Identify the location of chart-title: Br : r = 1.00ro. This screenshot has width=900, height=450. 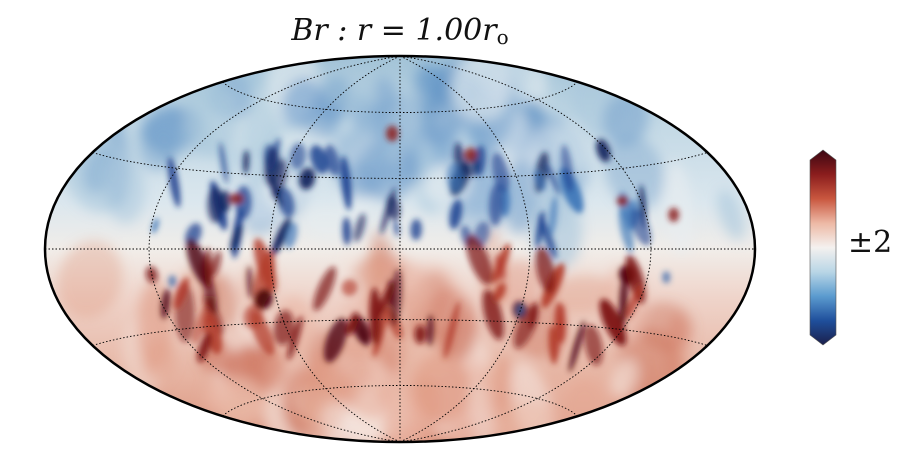
(399, 31).